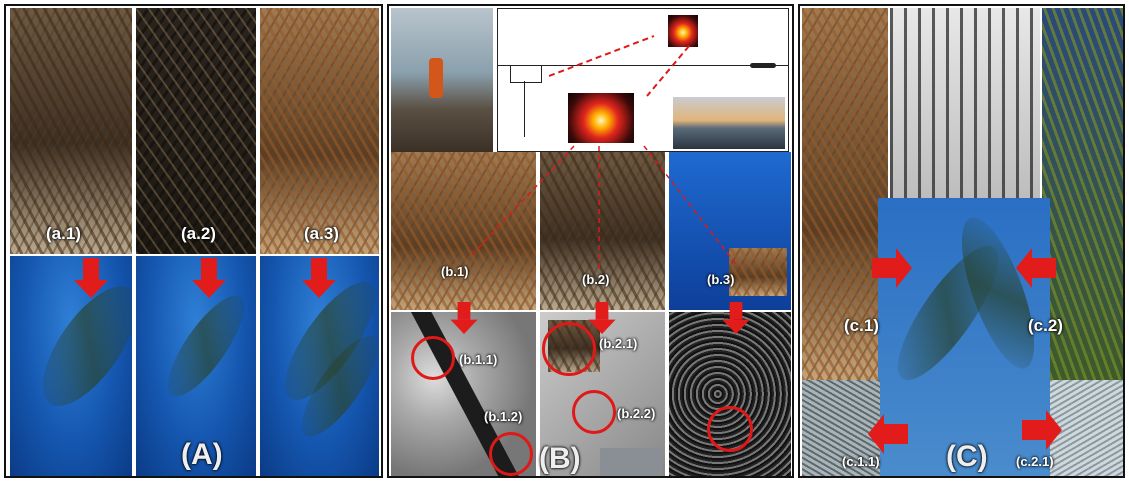 The width and height of the screenshot is (1129, 484). What do you see at coordinates (721, 279) in the screenshot?
I see `label-b3: (b.3)` at bounding box center [721, 279].